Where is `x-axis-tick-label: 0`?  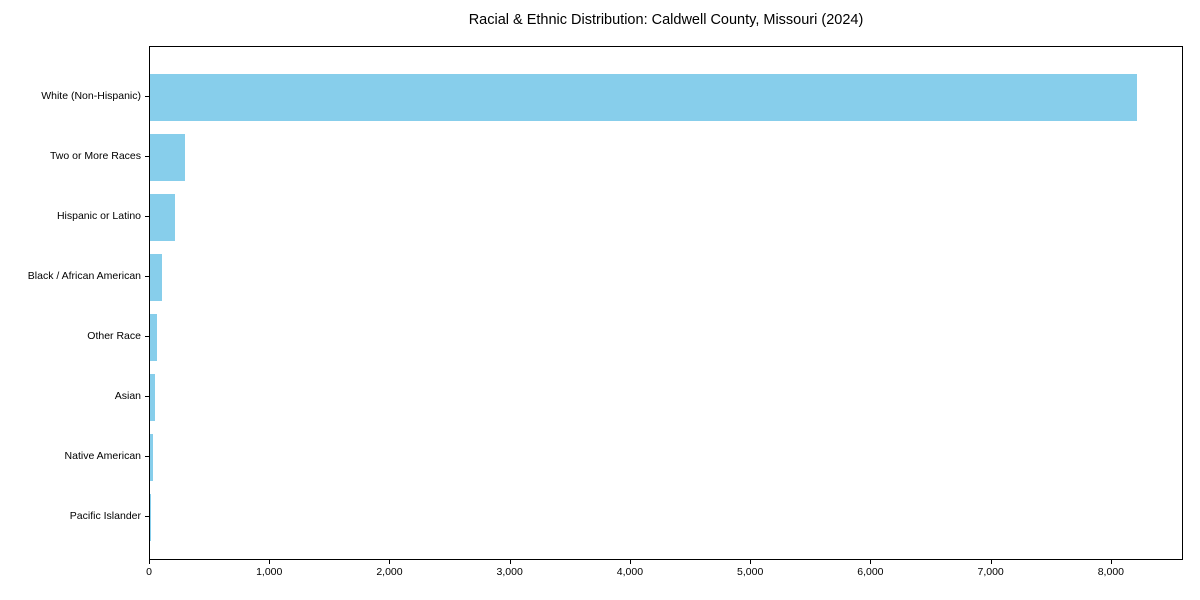
x-axis-tick-label: 0 is located at coordinates (149, 572).